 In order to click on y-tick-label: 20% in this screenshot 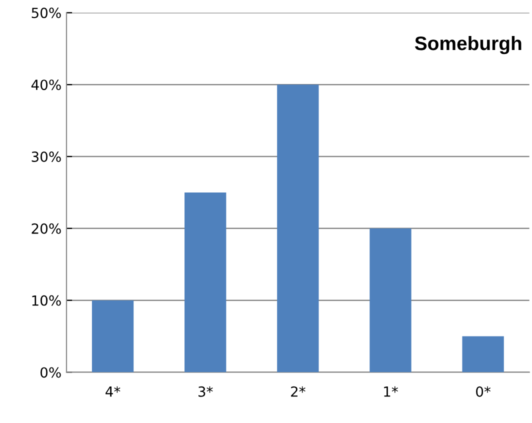, I will do `click(46, 228)`.